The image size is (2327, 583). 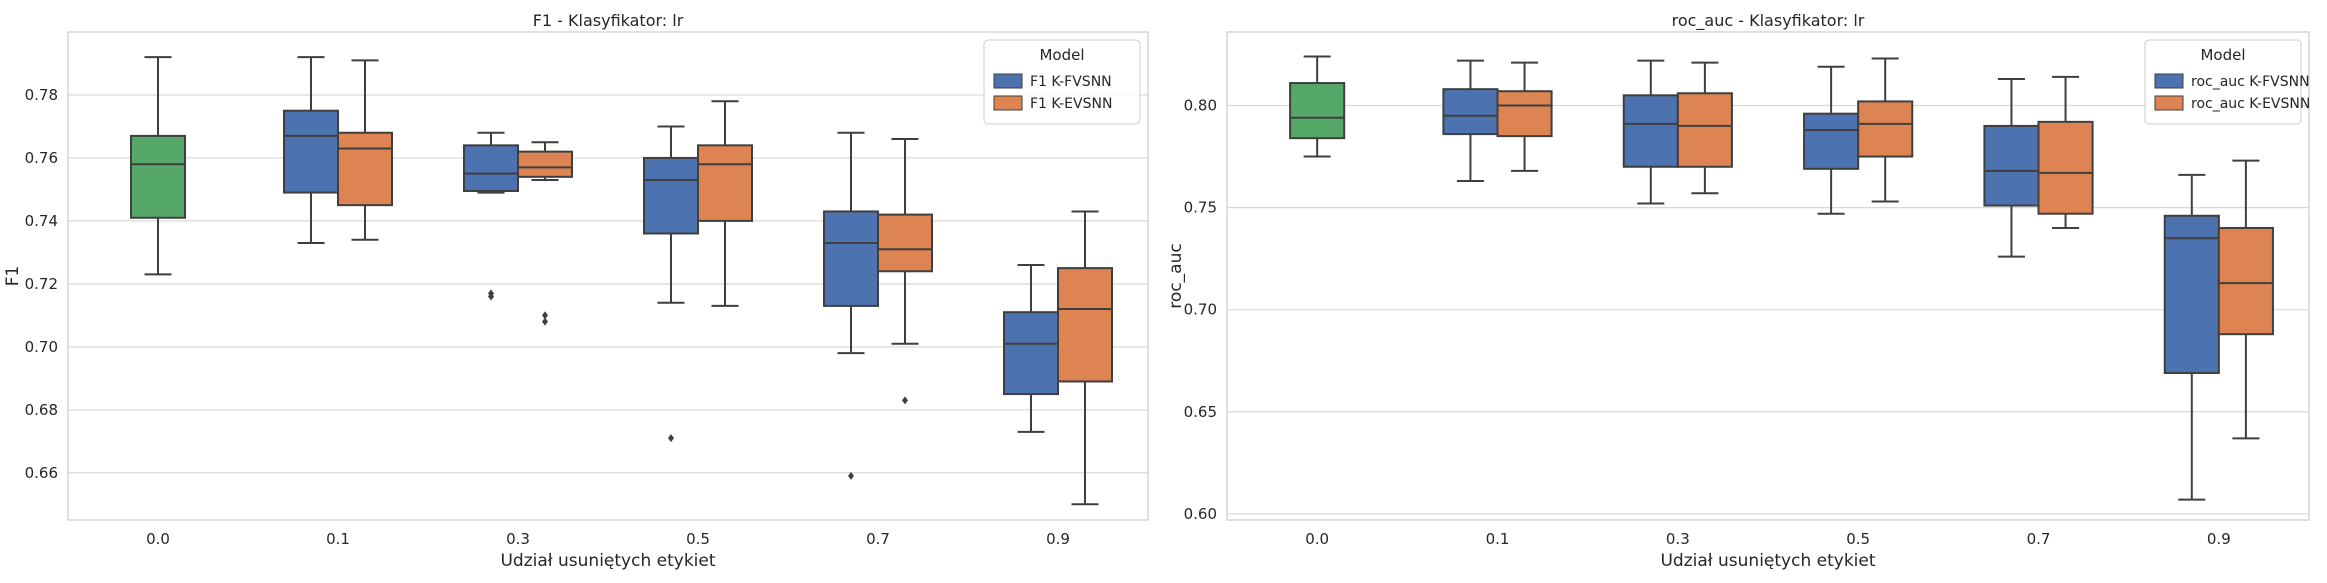 I want to click on y-tick-label: 0.72, so click(x=41, y=284).